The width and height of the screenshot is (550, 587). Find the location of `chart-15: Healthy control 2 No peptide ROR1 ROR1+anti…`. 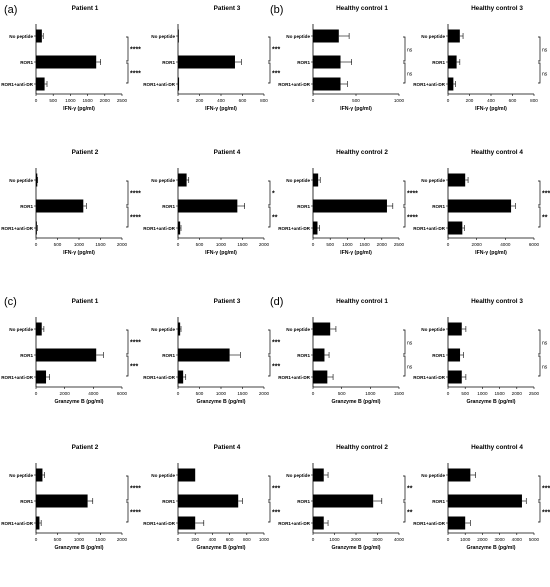

chart-15: Healthy control 2 No peptide ROR1 ROR1+anti… is located at coordinates (345, 497).